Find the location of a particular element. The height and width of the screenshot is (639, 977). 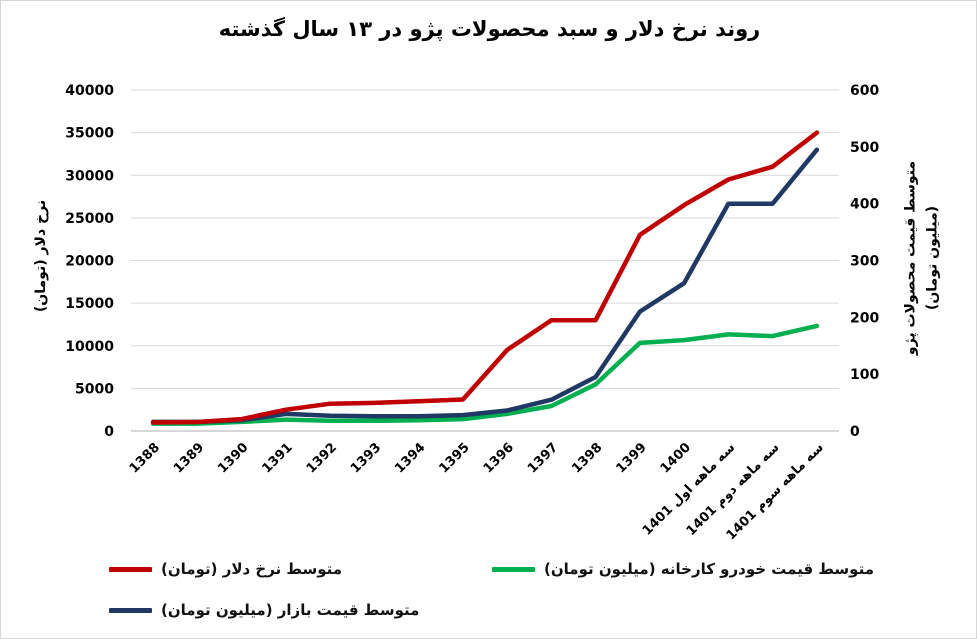

left-axis-title: نرخ دلار (تومان) is located at coordinates (41, 256).